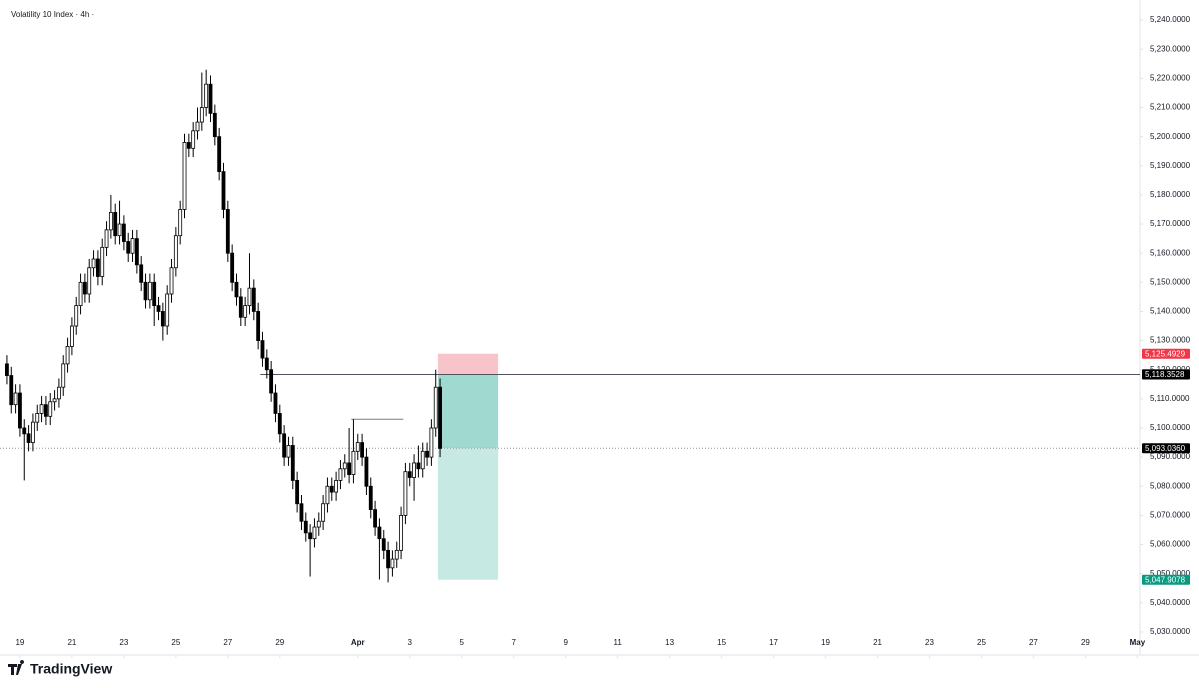 This screenshot has height=688, width=1199. I want to click on y-tick-label: 5,170.0000, so click(1170, 223).